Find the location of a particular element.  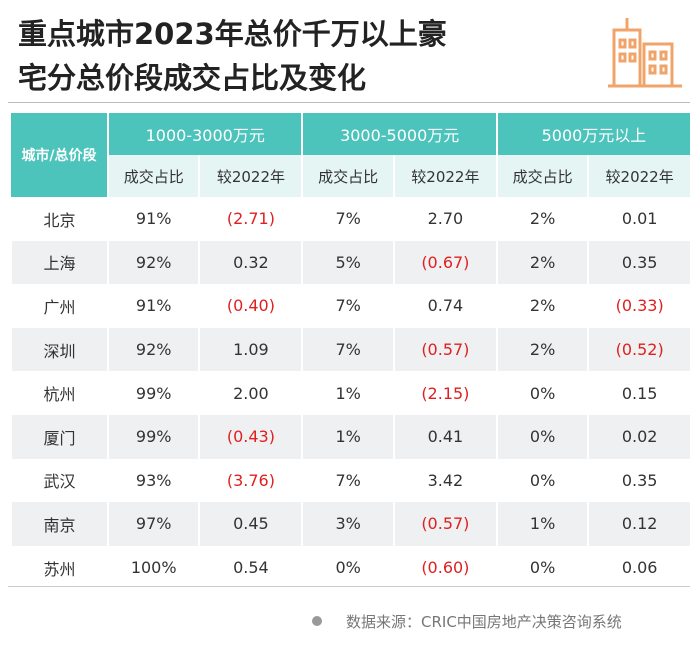

table-row: 苏州 100% 0.54 0% (0.60) 0% 0.06 is located at coordinates (350, 567).